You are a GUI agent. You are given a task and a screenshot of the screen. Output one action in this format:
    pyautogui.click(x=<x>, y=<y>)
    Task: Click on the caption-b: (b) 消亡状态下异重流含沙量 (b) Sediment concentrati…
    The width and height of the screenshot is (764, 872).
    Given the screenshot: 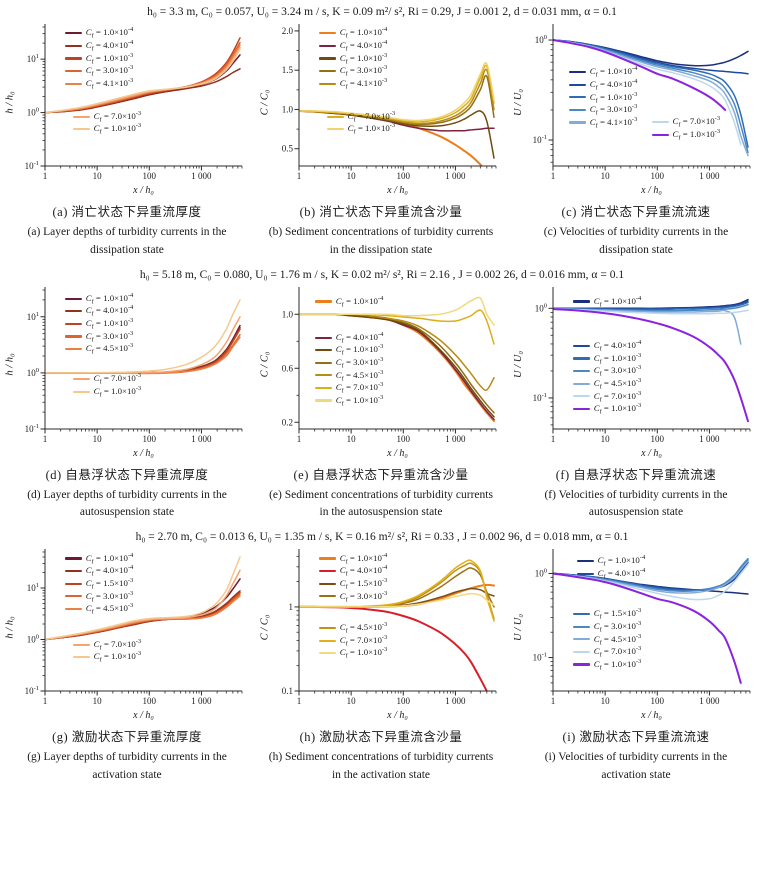 What is the action you would take?
    pyautogui.click(x=381, y=229)
    